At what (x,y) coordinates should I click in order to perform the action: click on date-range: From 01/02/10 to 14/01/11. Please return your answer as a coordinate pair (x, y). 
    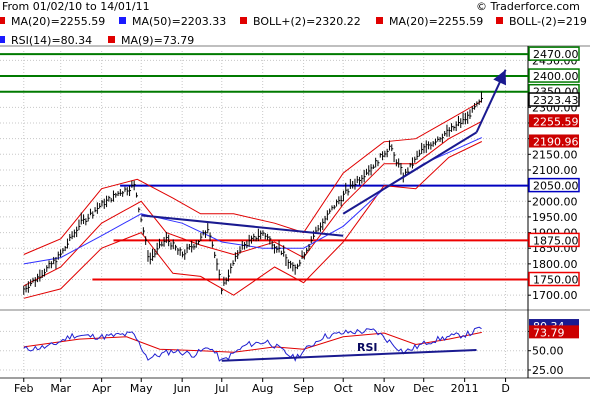
    Looking at the image, I should click on (76, 6).